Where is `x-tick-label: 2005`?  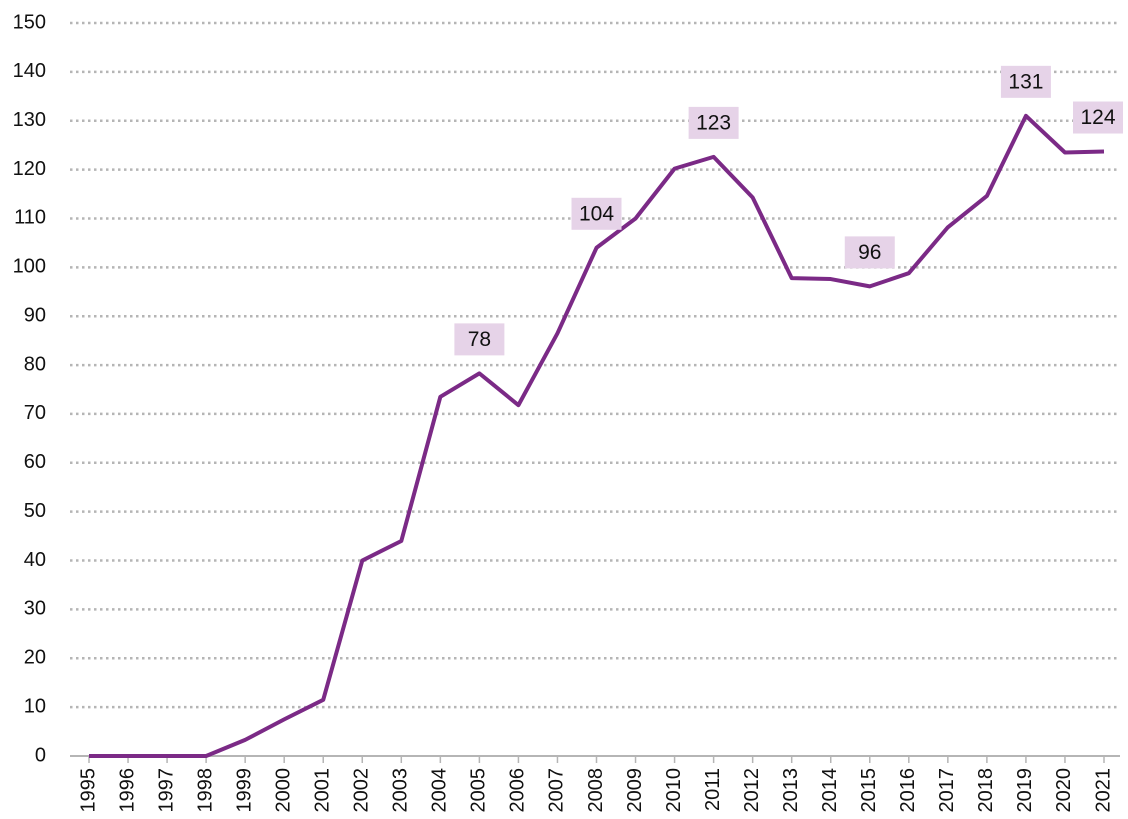
x-tick-label: 2005 is located at coordinates (479, 790).